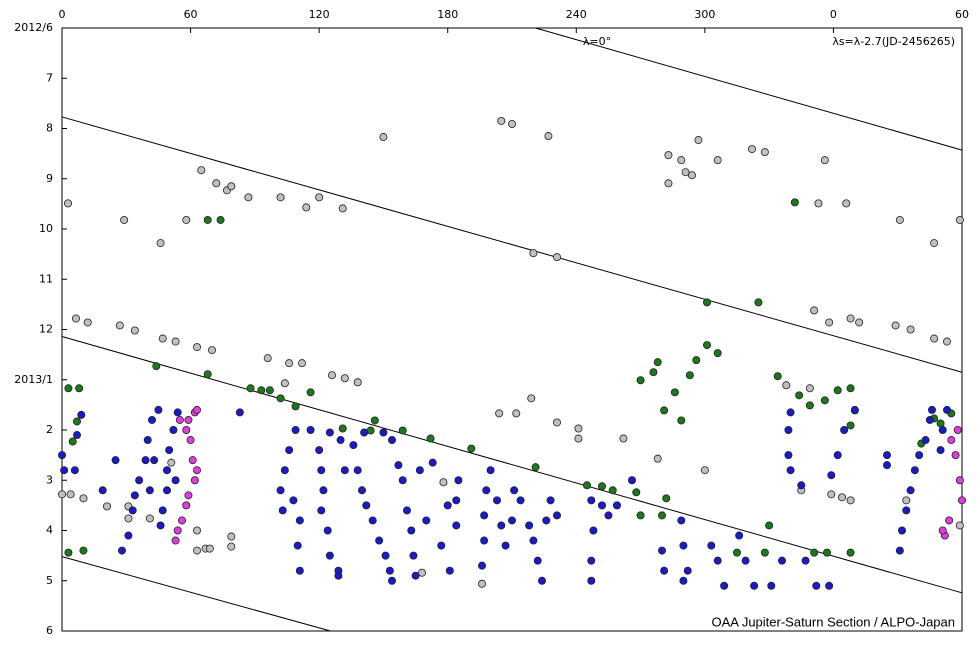 This screenshot has width=980, height=650. I want to click on y-tick-label: 8, so click(49, 128).